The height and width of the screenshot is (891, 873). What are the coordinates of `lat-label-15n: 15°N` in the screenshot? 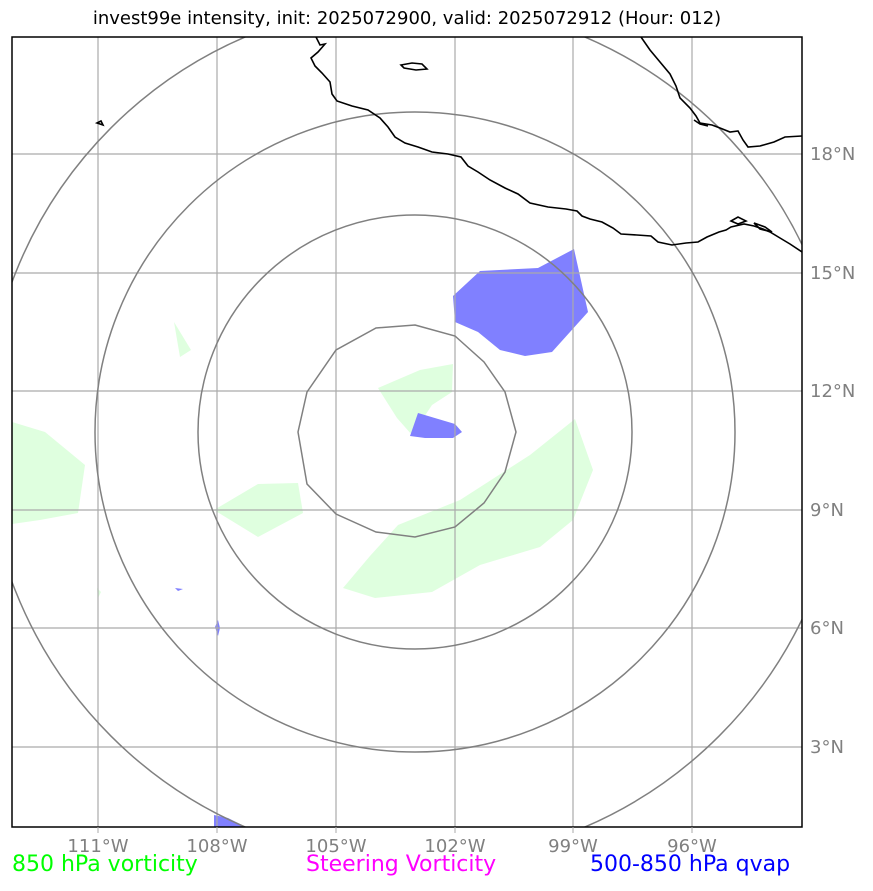 It's located at (832, 273).